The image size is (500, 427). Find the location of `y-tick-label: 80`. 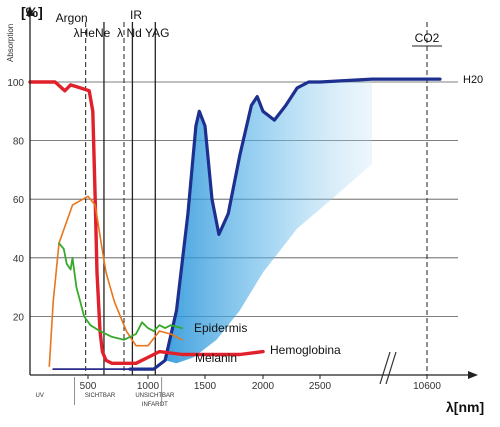

y-tick-label: 80 is located at coordinates (19, 142).